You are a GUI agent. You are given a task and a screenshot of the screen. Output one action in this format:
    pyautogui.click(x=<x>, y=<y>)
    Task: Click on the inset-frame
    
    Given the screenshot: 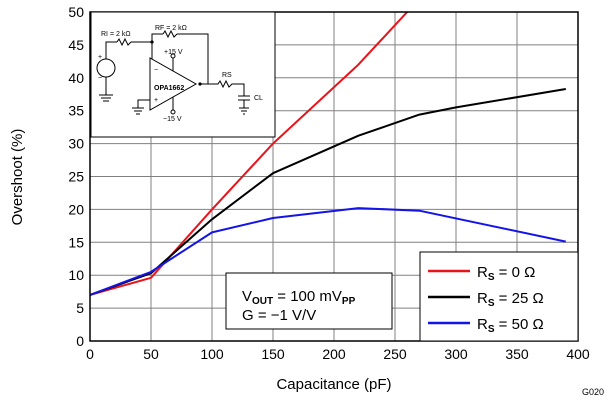 What is the action you would take?
    pyautogui.click(x=183, y=74)
    